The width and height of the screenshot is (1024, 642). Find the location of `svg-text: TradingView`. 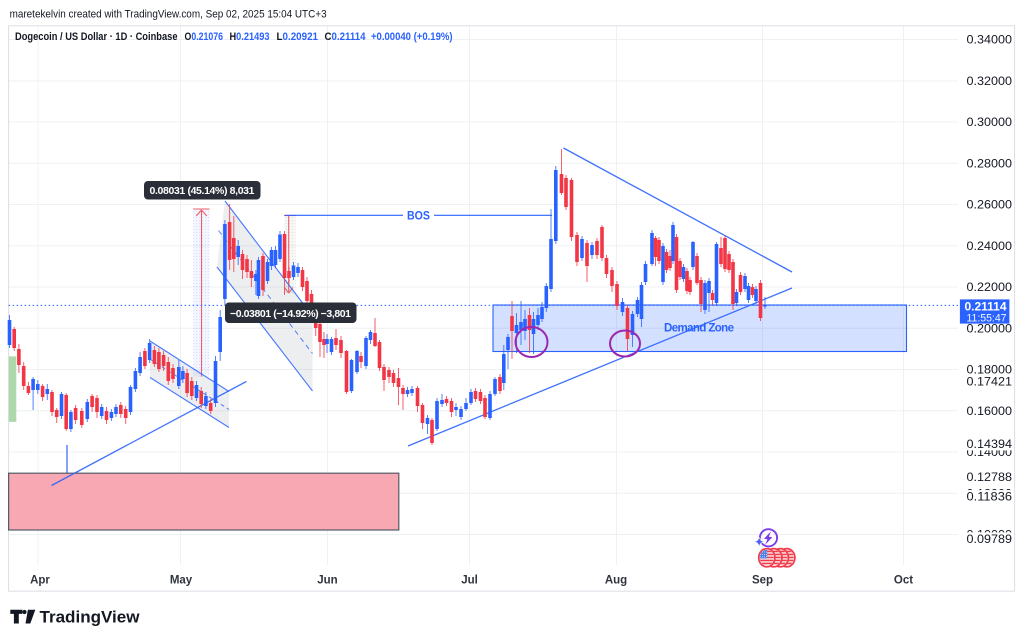

svg-text: TradingView is located at coordinates (90, 618).